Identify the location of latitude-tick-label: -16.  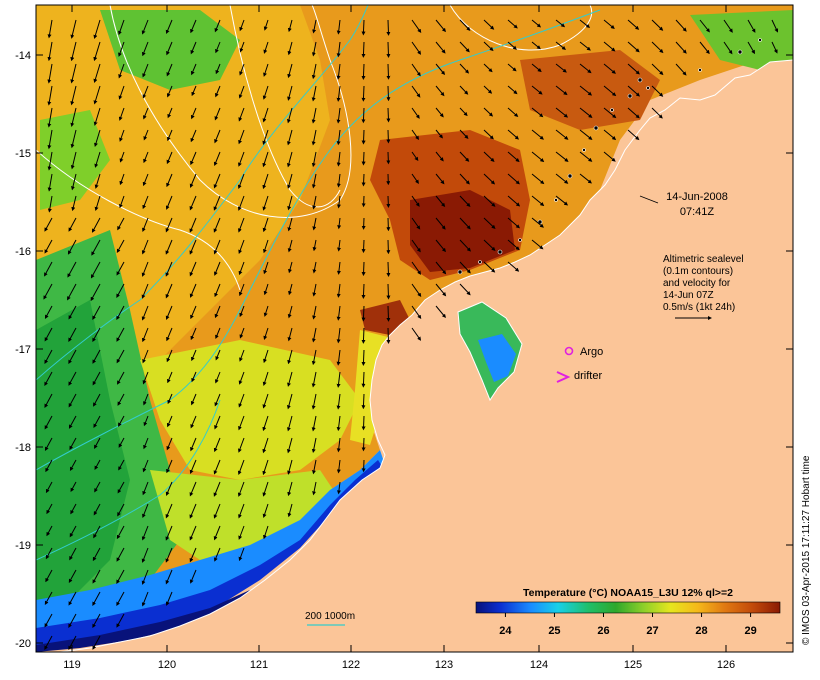
(23, 252).